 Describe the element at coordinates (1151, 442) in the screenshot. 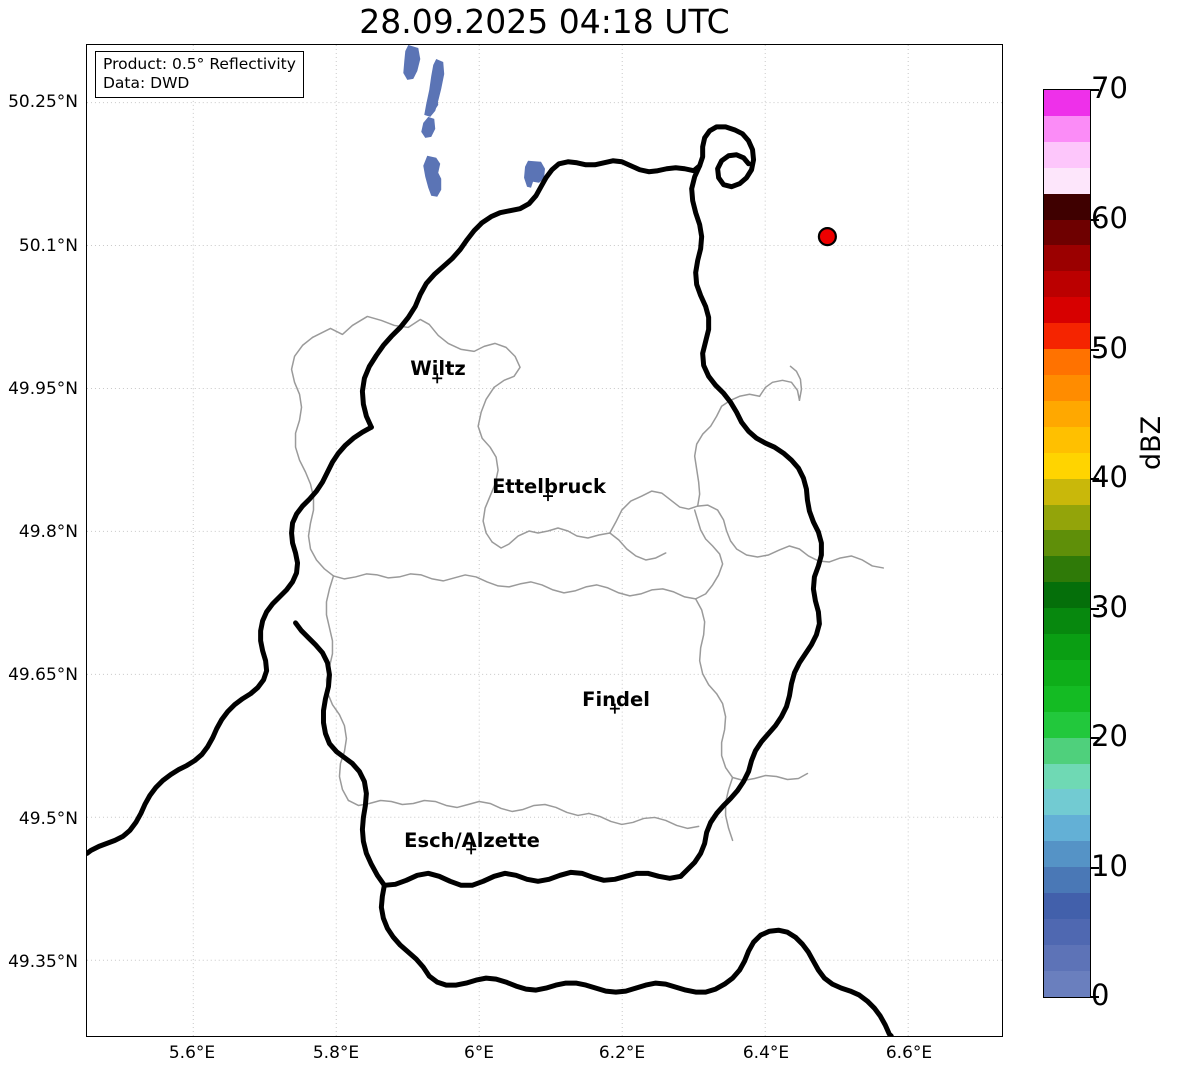

I see `colorbar-axis-label: dBZ` at that location.